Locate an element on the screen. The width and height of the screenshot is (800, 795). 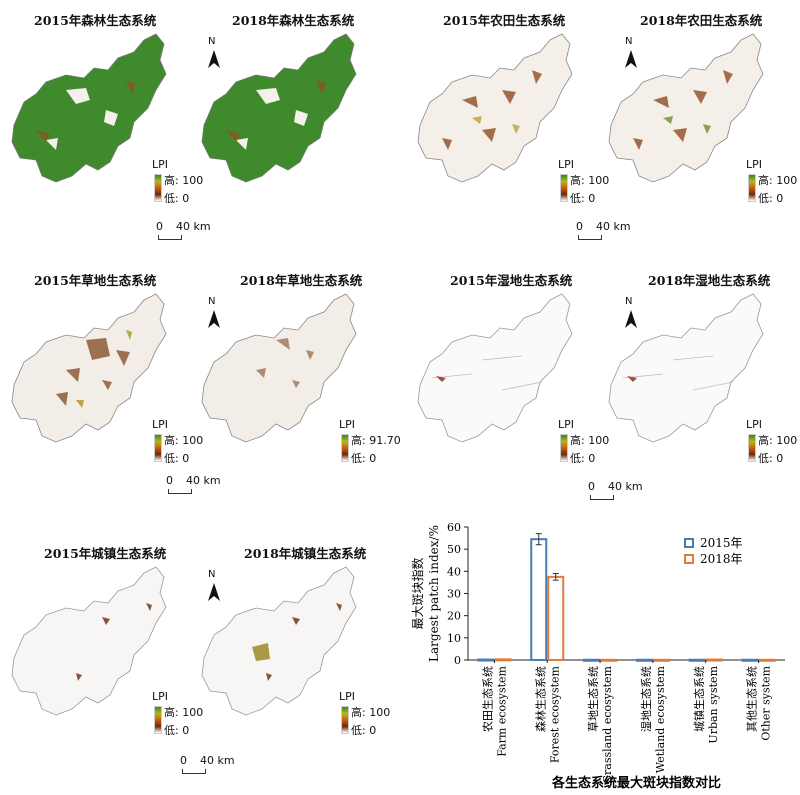
farm-2018-title: 2018年农田生态系统 is located at coordinates (701, 20).